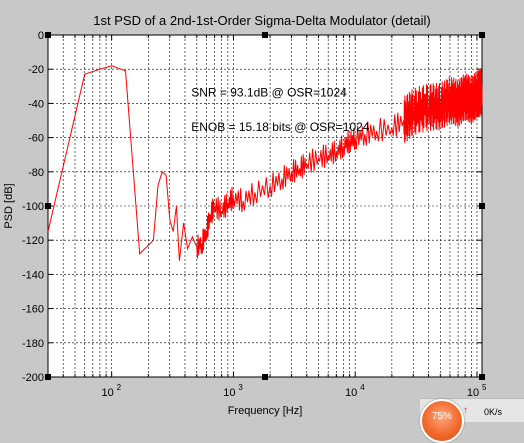 The height and width of the screenshot is (443, 524). Describe the element at coordinates (493, 412) in the screenshot. I see `speed-readout: 0K/s` at that location.